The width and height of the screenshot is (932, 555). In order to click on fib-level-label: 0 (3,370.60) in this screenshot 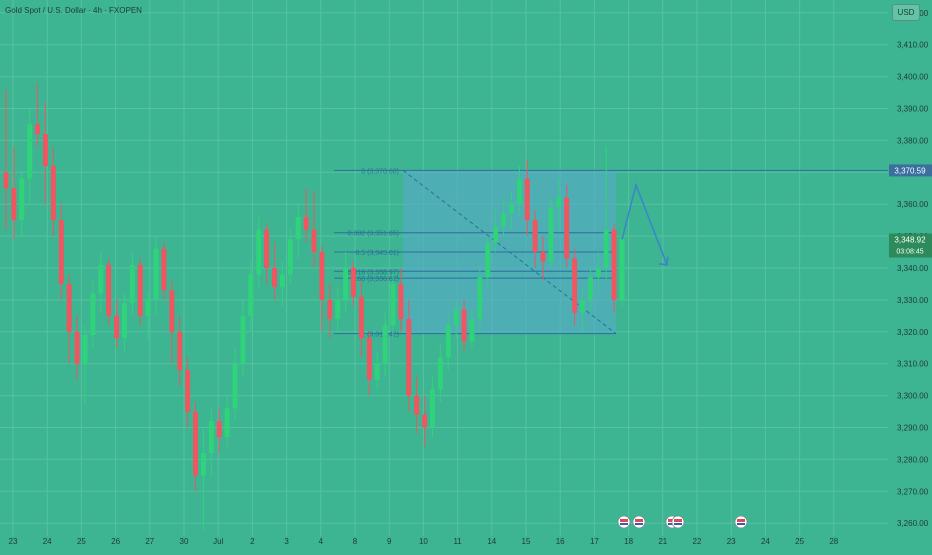, I will do `click(380, 171)`.